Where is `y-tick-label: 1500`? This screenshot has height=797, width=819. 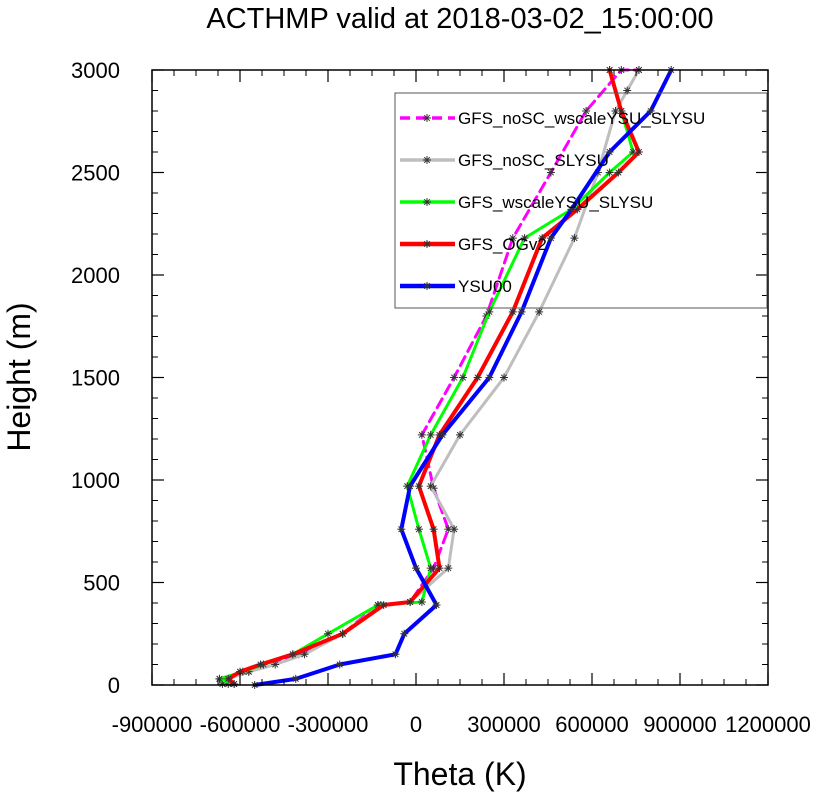
y-tick-label: 1500 is located at coordinates (95, 378).